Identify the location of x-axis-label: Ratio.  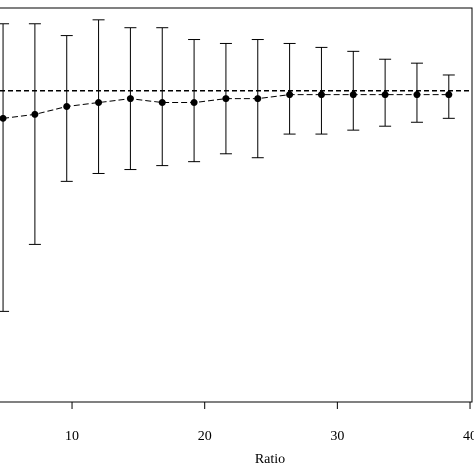
(270, 459).